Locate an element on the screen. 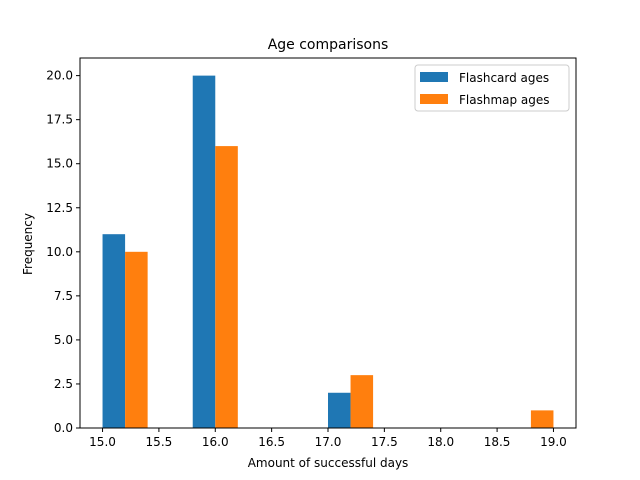  x-axis-ticks: 15.0 15.5 16.0 16.5 17.0 17.5 18.0 18.5 19.0 is located at coordinates (328, 438).